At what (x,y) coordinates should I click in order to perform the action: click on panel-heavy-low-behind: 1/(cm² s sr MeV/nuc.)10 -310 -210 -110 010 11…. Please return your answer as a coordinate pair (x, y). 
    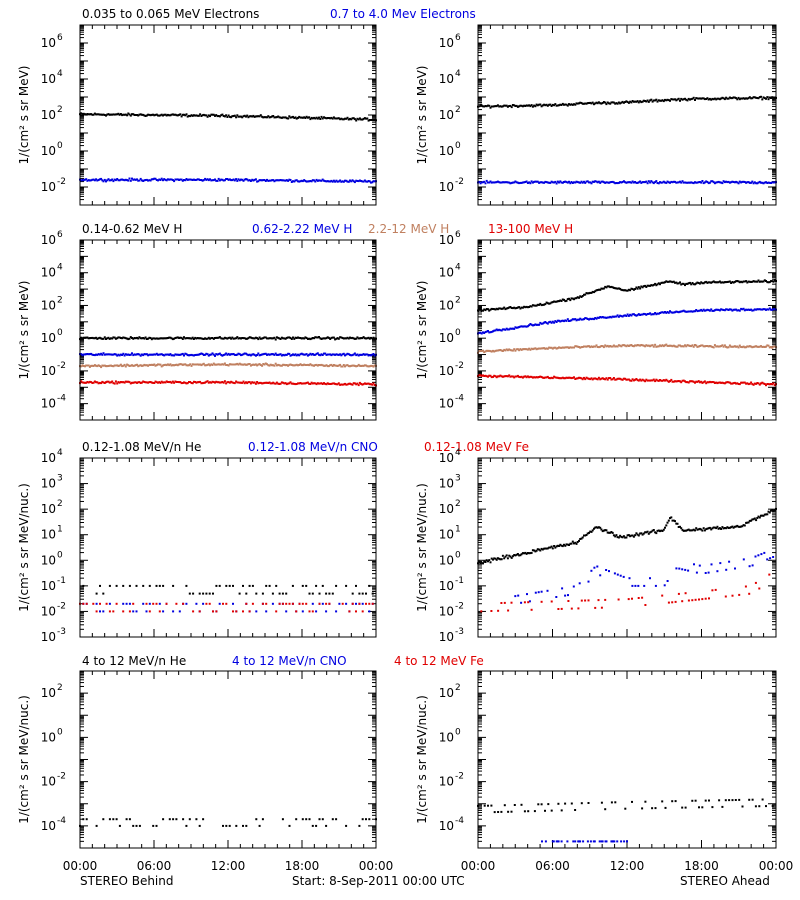
    Looking at the image, I should click on (197, 546).